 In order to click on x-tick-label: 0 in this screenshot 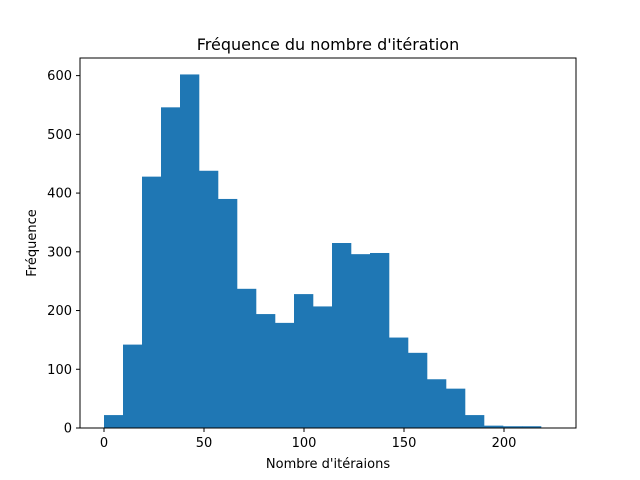, I will do `click(104, 443)`.